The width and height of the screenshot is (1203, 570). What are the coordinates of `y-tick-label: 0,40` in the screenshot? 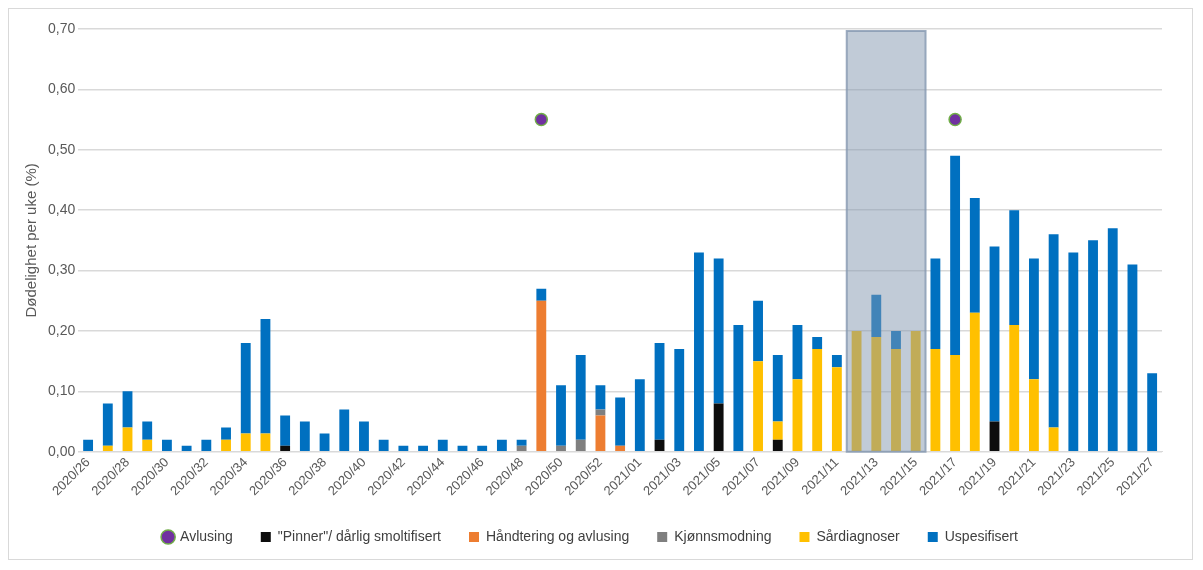 It's located at (62, 209).